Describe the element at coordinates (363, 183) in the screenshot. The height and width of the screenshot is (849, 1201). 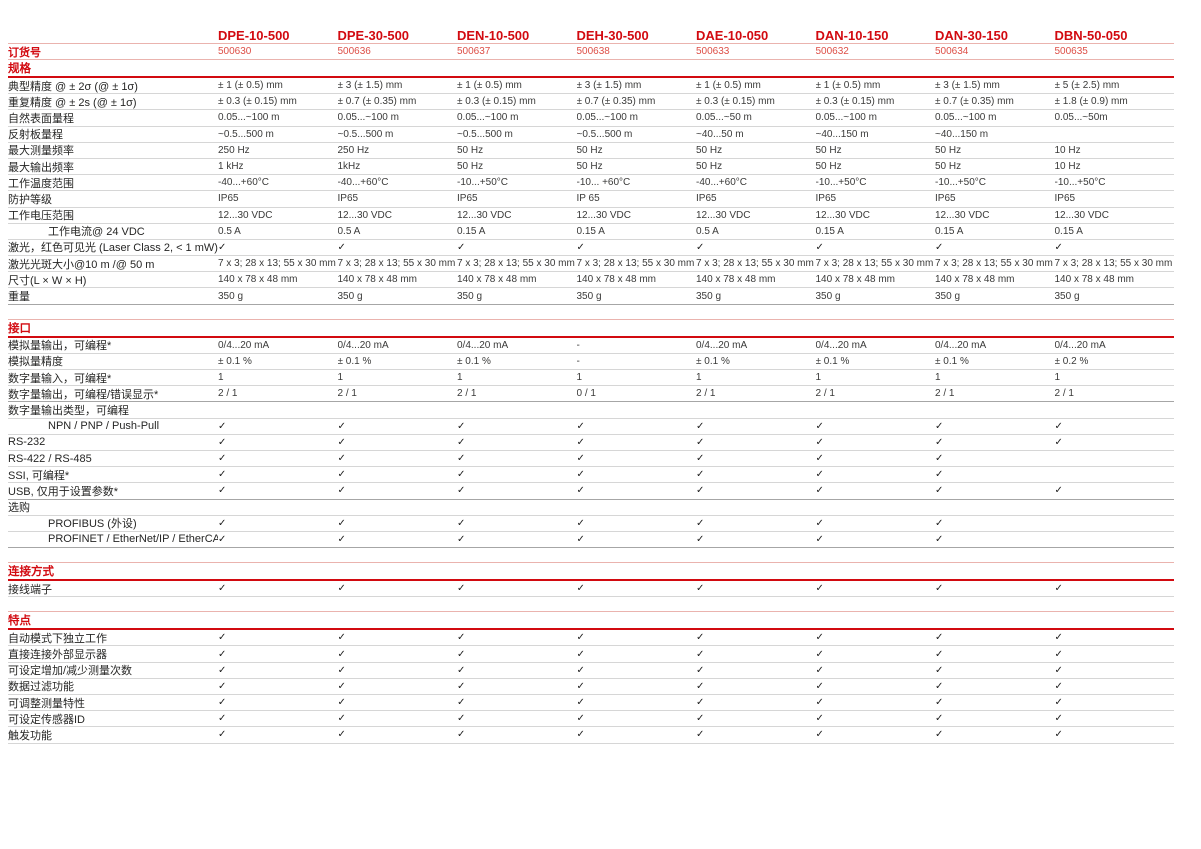
I see `spec-cell-value: -40...+60°C` at that location.